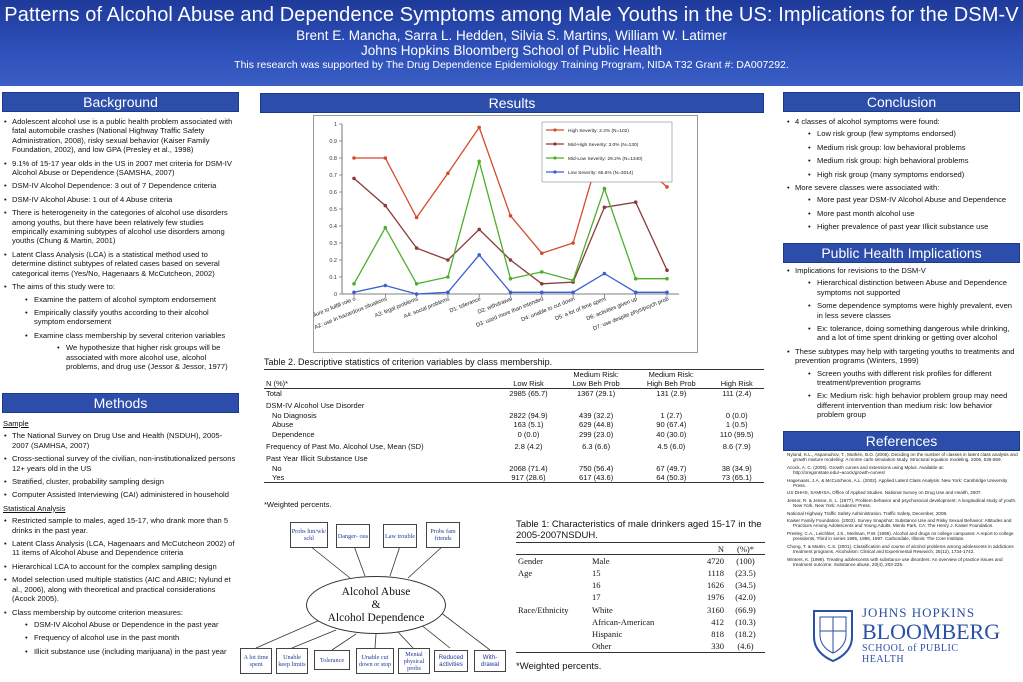 The image size is (1023, 682). Describe the element at coordinates (376, 604) in the screenshot. I see `diagram-center-line2: &` at that location.